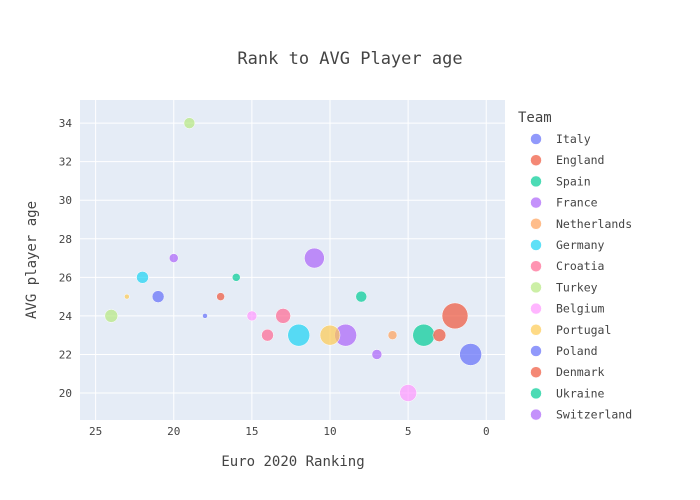 The height and width of the screenshot is (500, 700). What do you see at coordinates (65, 200) in the screenshot?
I see `y-tick-label: 30` at bounding box center [65, 200].